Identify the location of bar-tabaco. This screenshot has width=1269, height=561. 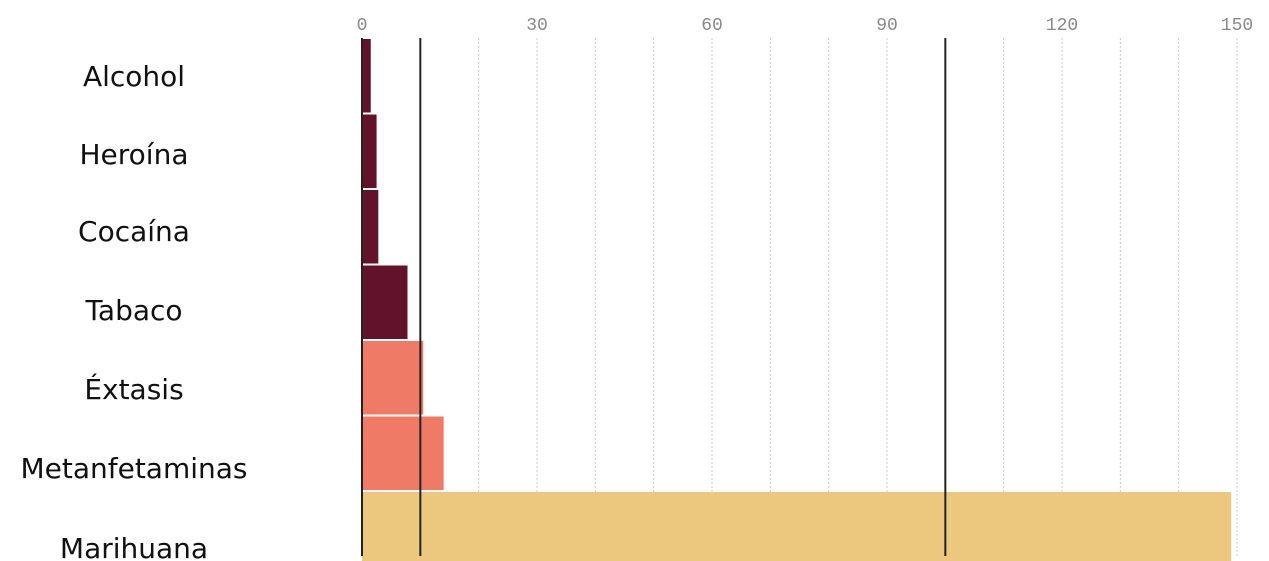
(385, 302).